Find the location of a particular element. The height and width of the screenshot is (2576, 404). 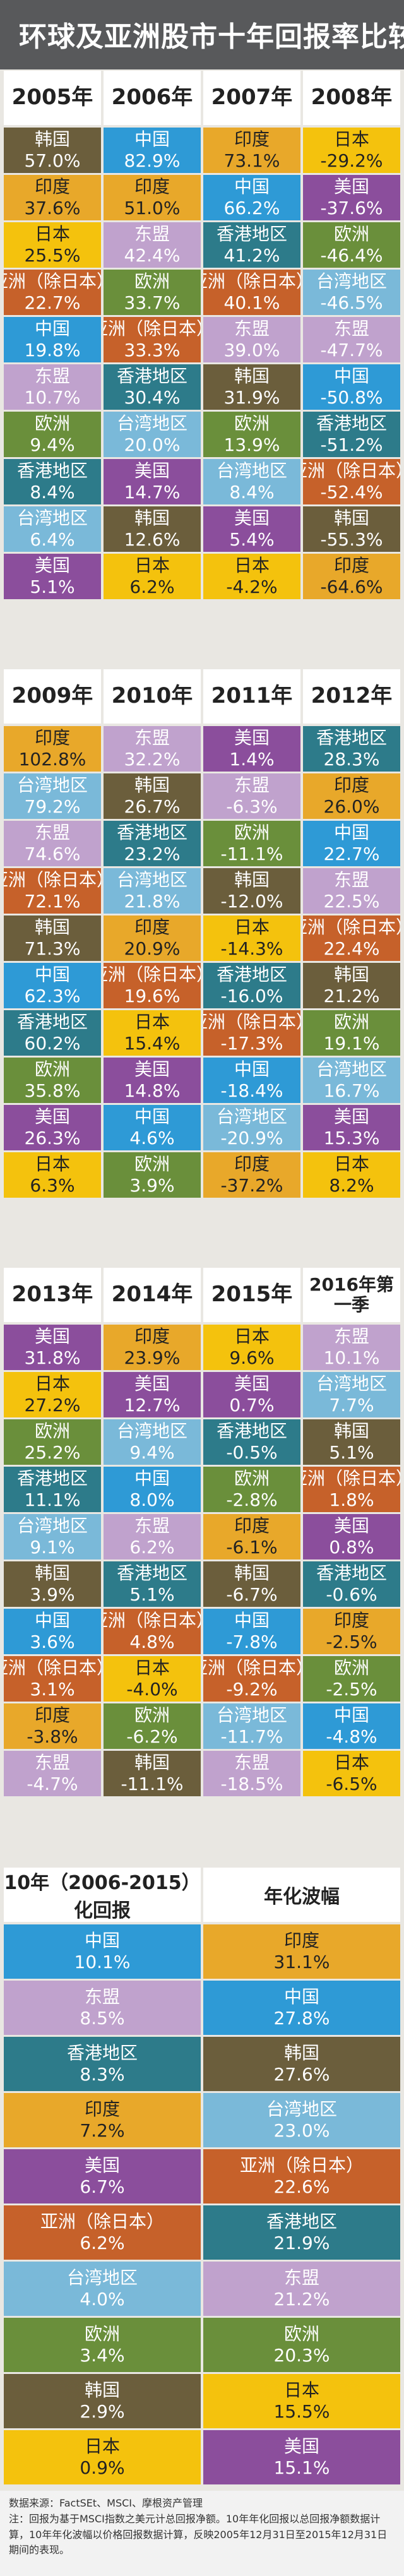

return-cell: 亚洲（除日本）40.1% is located at coordinates (251, 292).